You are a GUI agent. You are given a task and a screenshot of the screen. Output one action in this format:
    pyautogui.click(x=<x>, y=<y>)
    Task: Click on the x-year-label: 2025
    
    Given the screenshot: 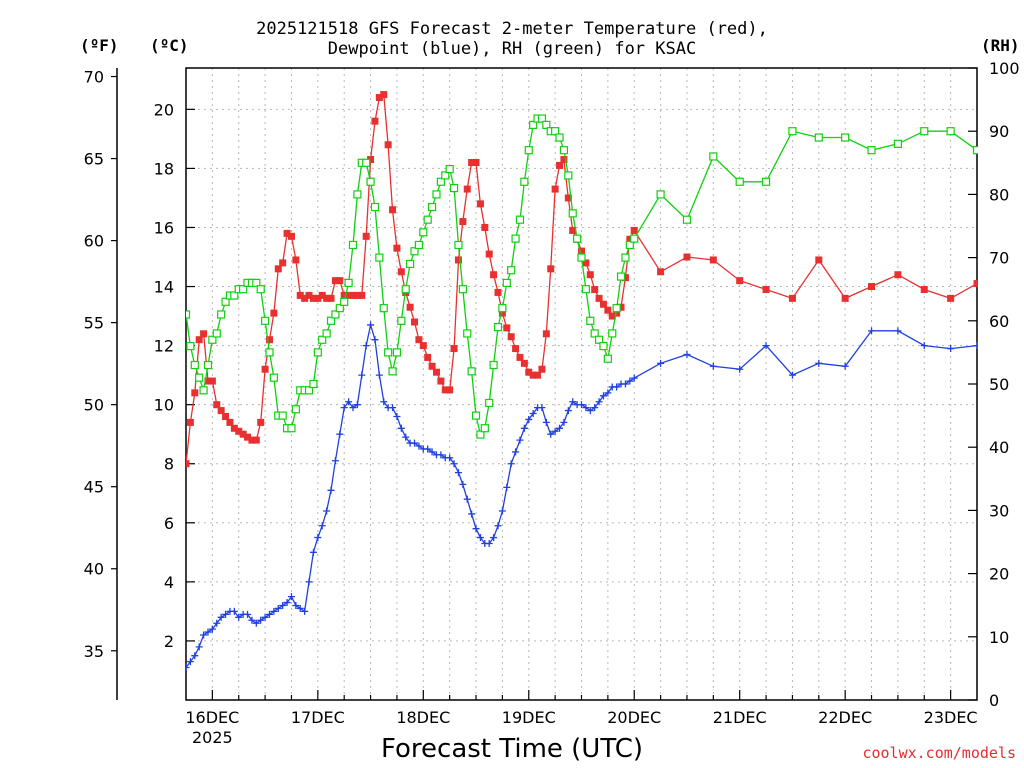 What is the action you would take?
    pyautogui.click(x=212, y=737)
    